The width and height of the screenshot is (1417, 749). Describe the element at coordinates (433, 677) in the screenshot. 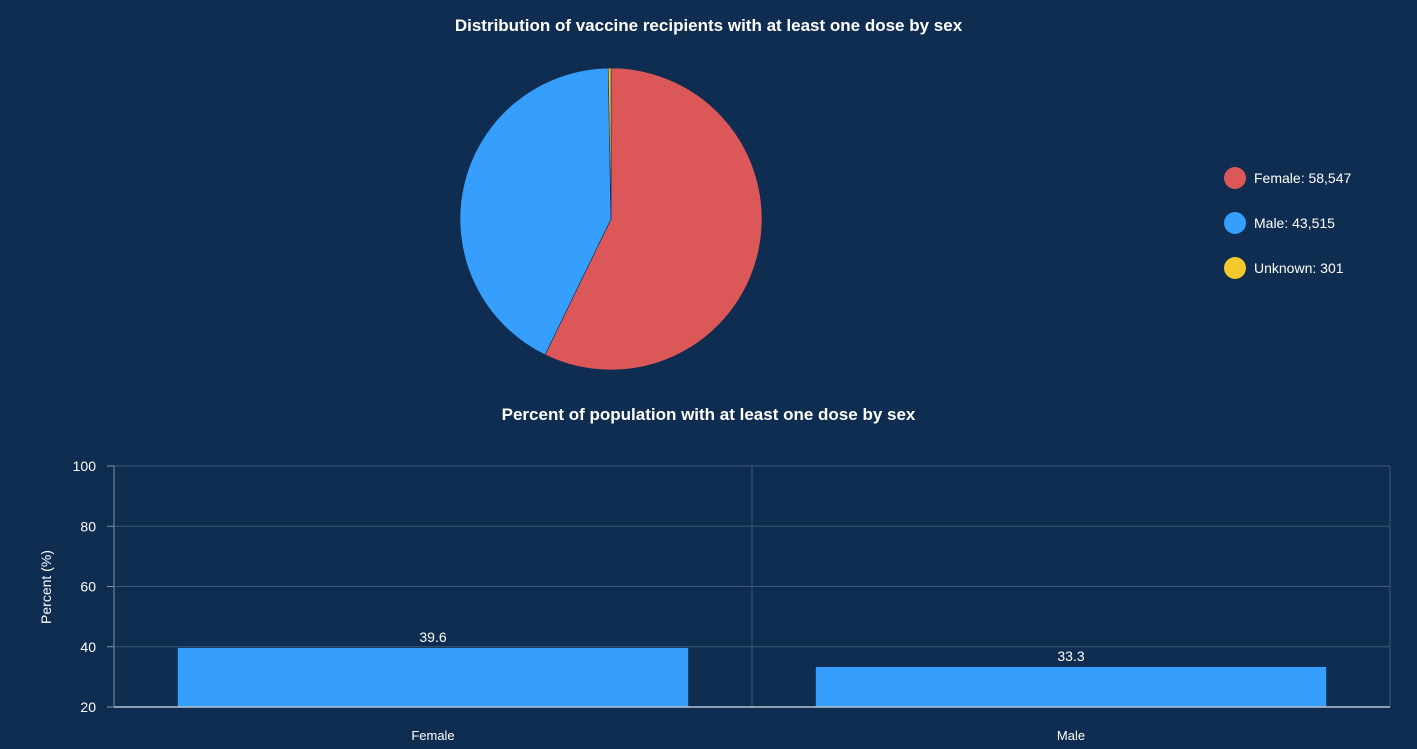

I see `bar-female` at that location.